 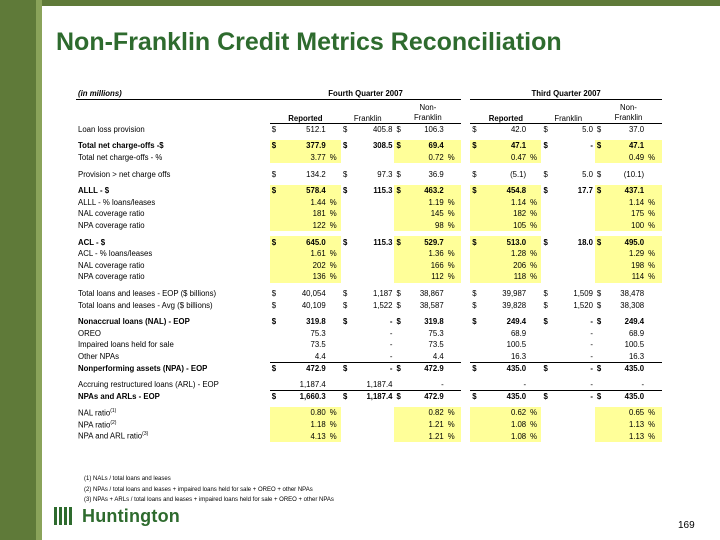 I want to click on cell-non-franklin: 463.2, so click(x=425, y=190).